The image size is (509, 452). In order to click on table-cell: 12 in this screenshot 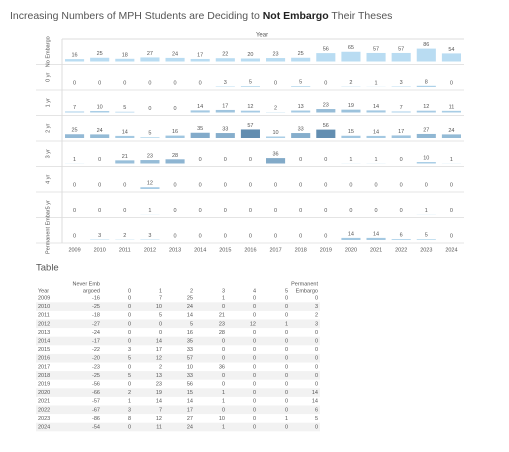, I will do `click(159, 419)`.